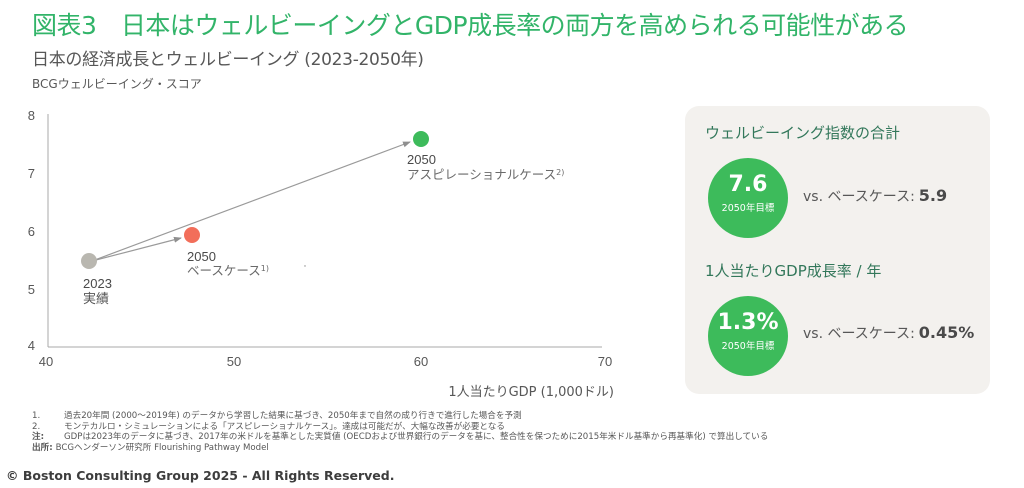  I want to click on y-tick: 6, so click(31, 231).